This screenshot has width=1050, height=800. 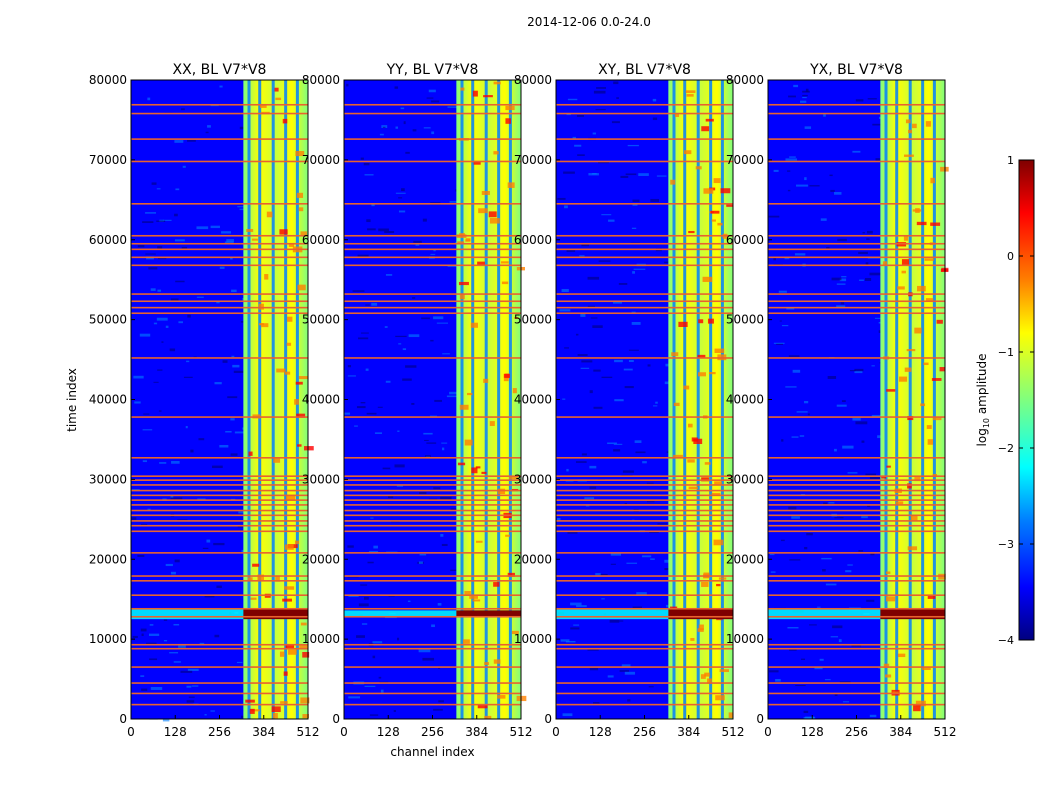 I want to click on x-tick-label: 0, so click(x=344, y=732).